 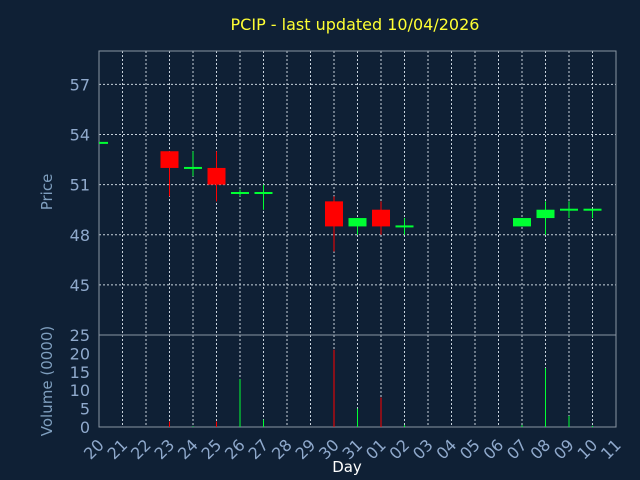 What do you see at coordinates (80, 285) in the screenshot?
I see `price-tick-label: 45` at bounding box center [80, 285].